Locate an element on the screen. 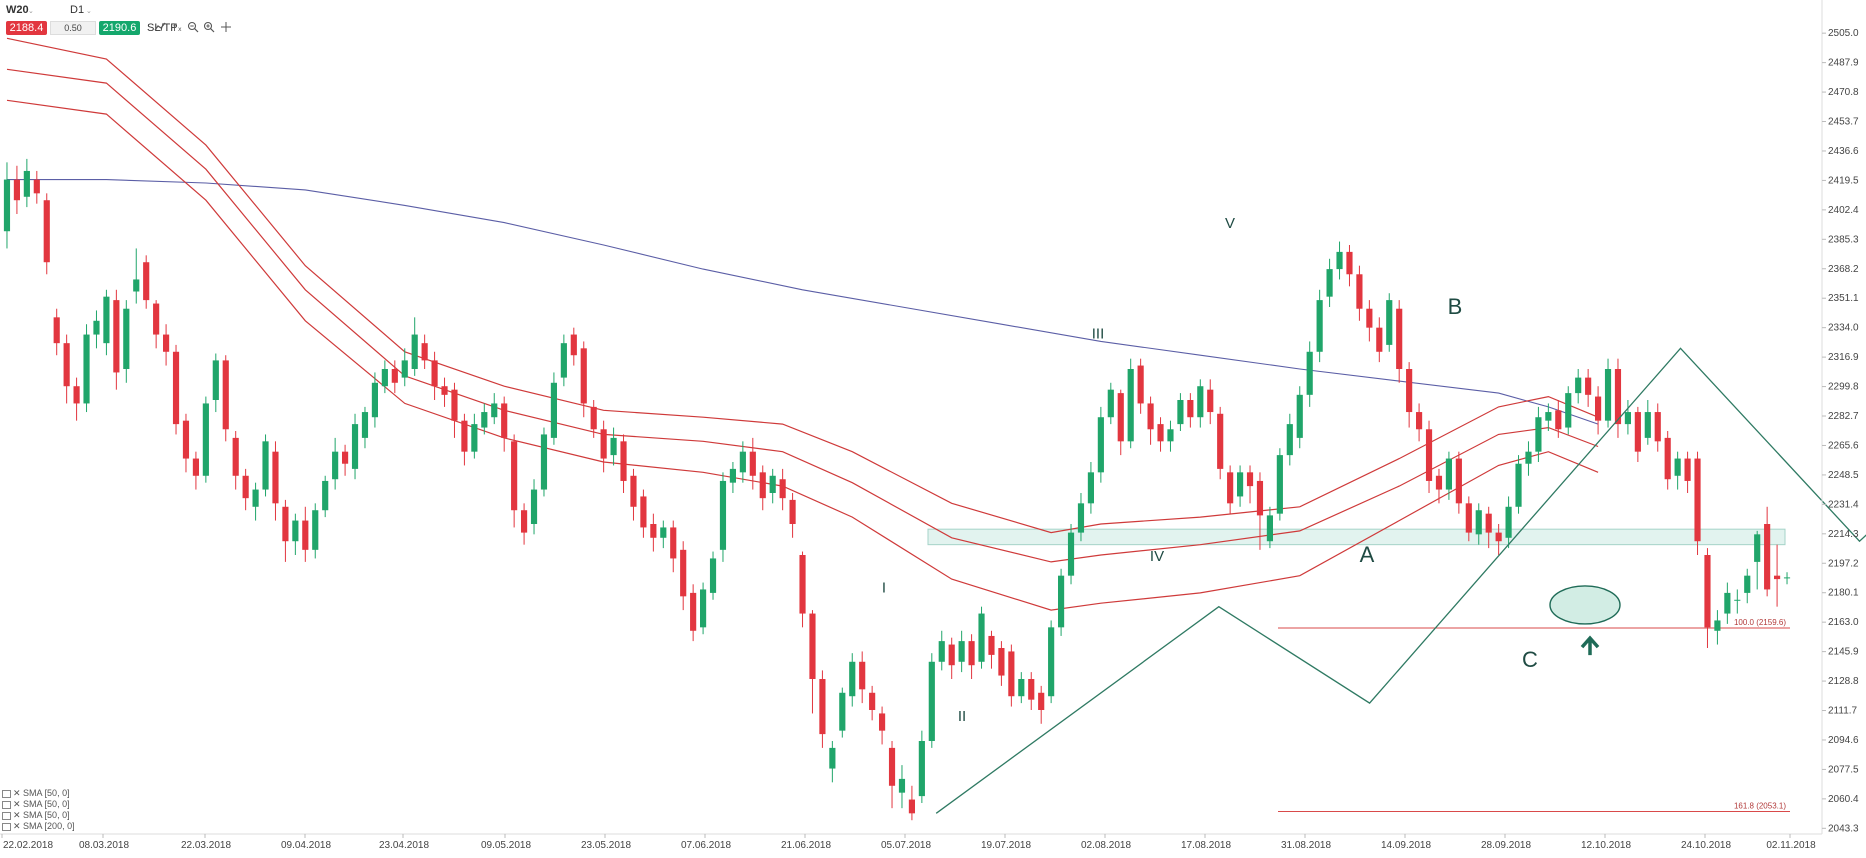 This screenshot has width=1866, height=858. y-tick-label: 2163.0 is located at coordinates (1843, 622).